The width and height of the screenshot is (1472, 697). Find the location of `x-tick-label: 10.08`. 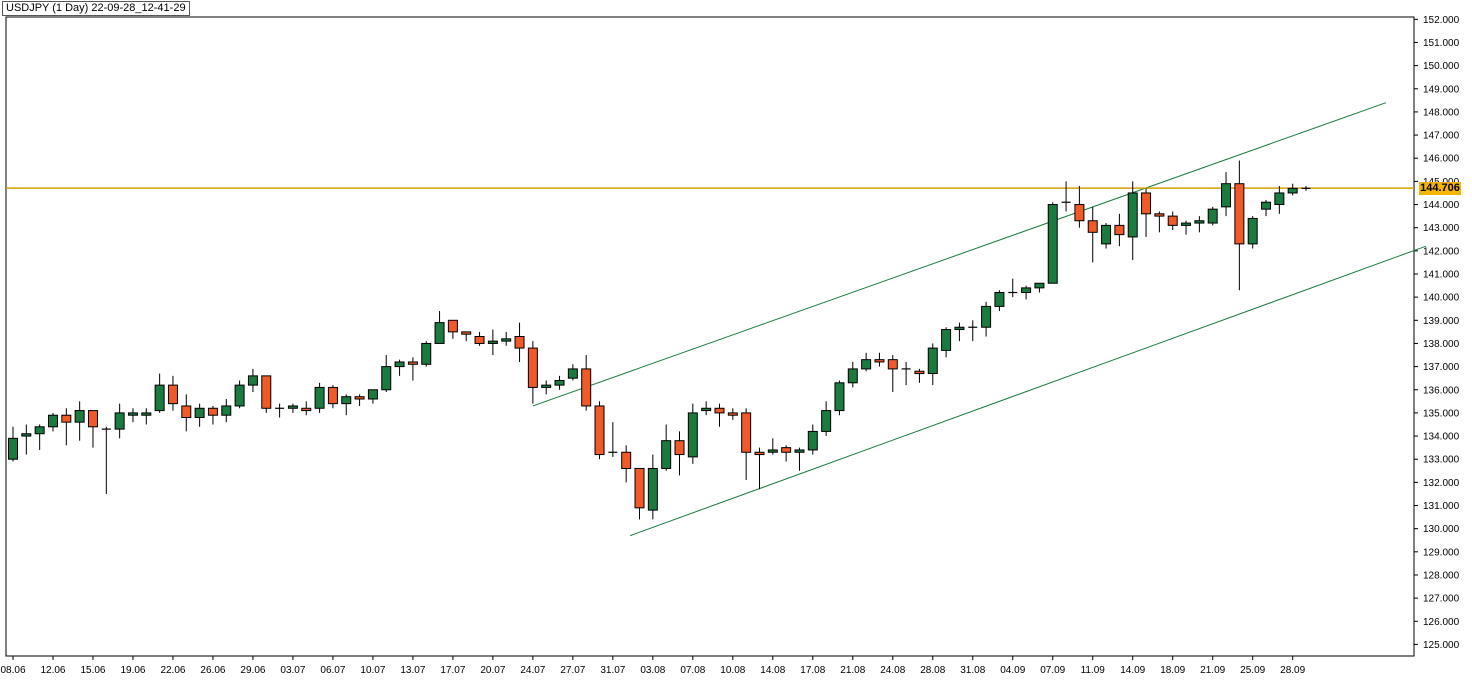

x-tick-label: 10.08 is located at coordinates (732, 670).